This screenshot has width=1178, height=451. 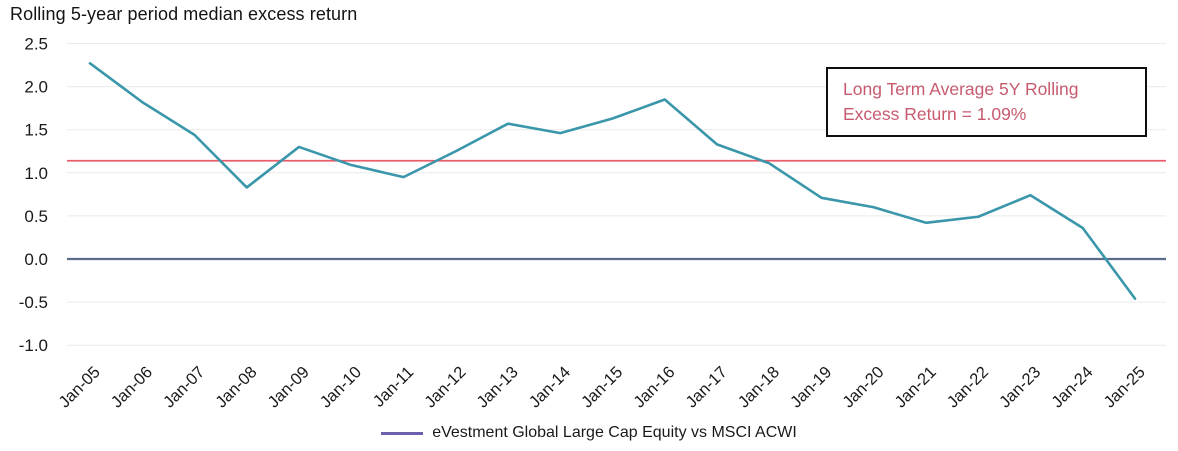 What do you see at coordinates (36, 216) in the screenshot?
I see `y-tick-label: 0.5` at bounding box center [36, 216].